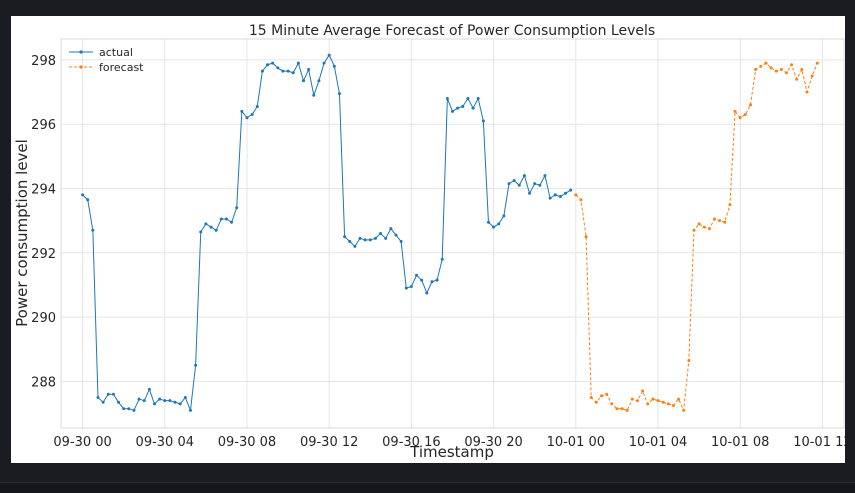 The image size is (855, 493). I want to click on x-tick-label: 10-01 12, so click(819, 442).